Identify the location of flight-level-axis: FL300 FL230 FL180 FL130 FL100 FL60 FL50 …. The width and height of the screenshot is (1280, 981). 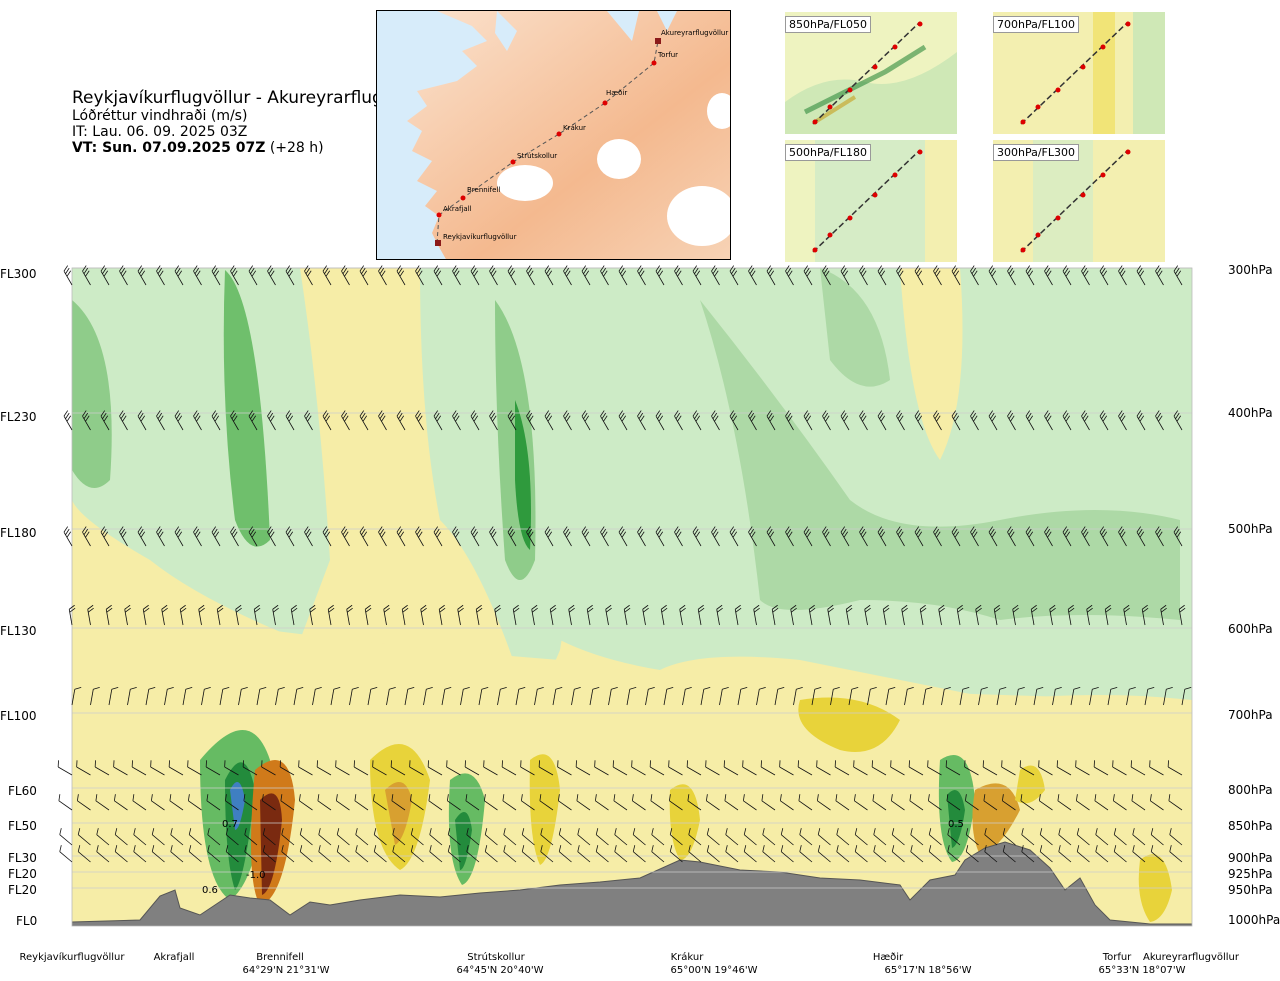
(18, 597).